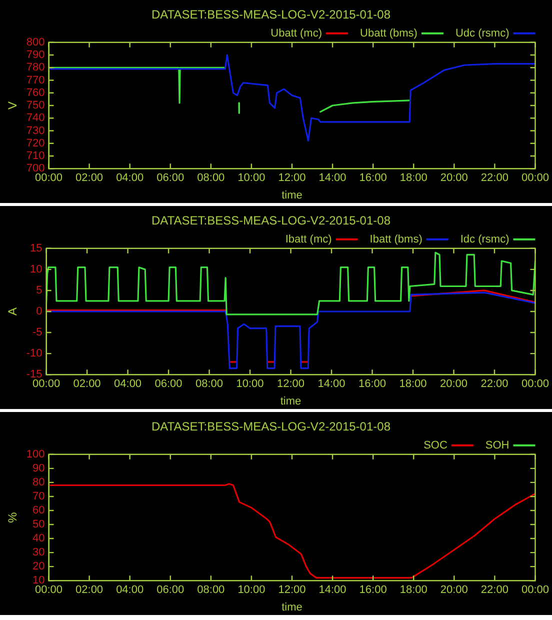 This screenshot has width=552, height=620. What do you see at coordinates (38, 566) in the screenshot?
I see `y-tick-label: 20` at bounding box center [38, 566].